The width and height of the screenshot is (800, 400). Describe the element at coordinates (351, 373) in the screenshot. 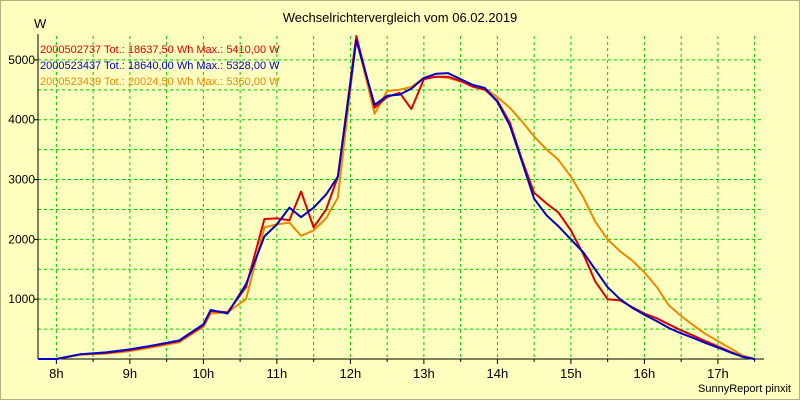

I see `x-tick-label: 12h` at that location.